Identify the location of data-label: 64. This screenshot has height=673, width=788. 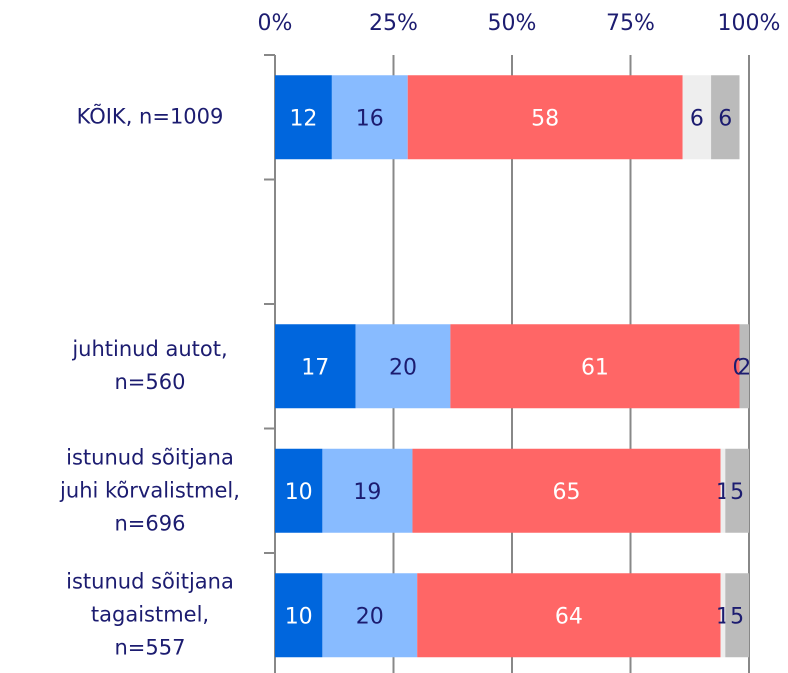
(569, 616).